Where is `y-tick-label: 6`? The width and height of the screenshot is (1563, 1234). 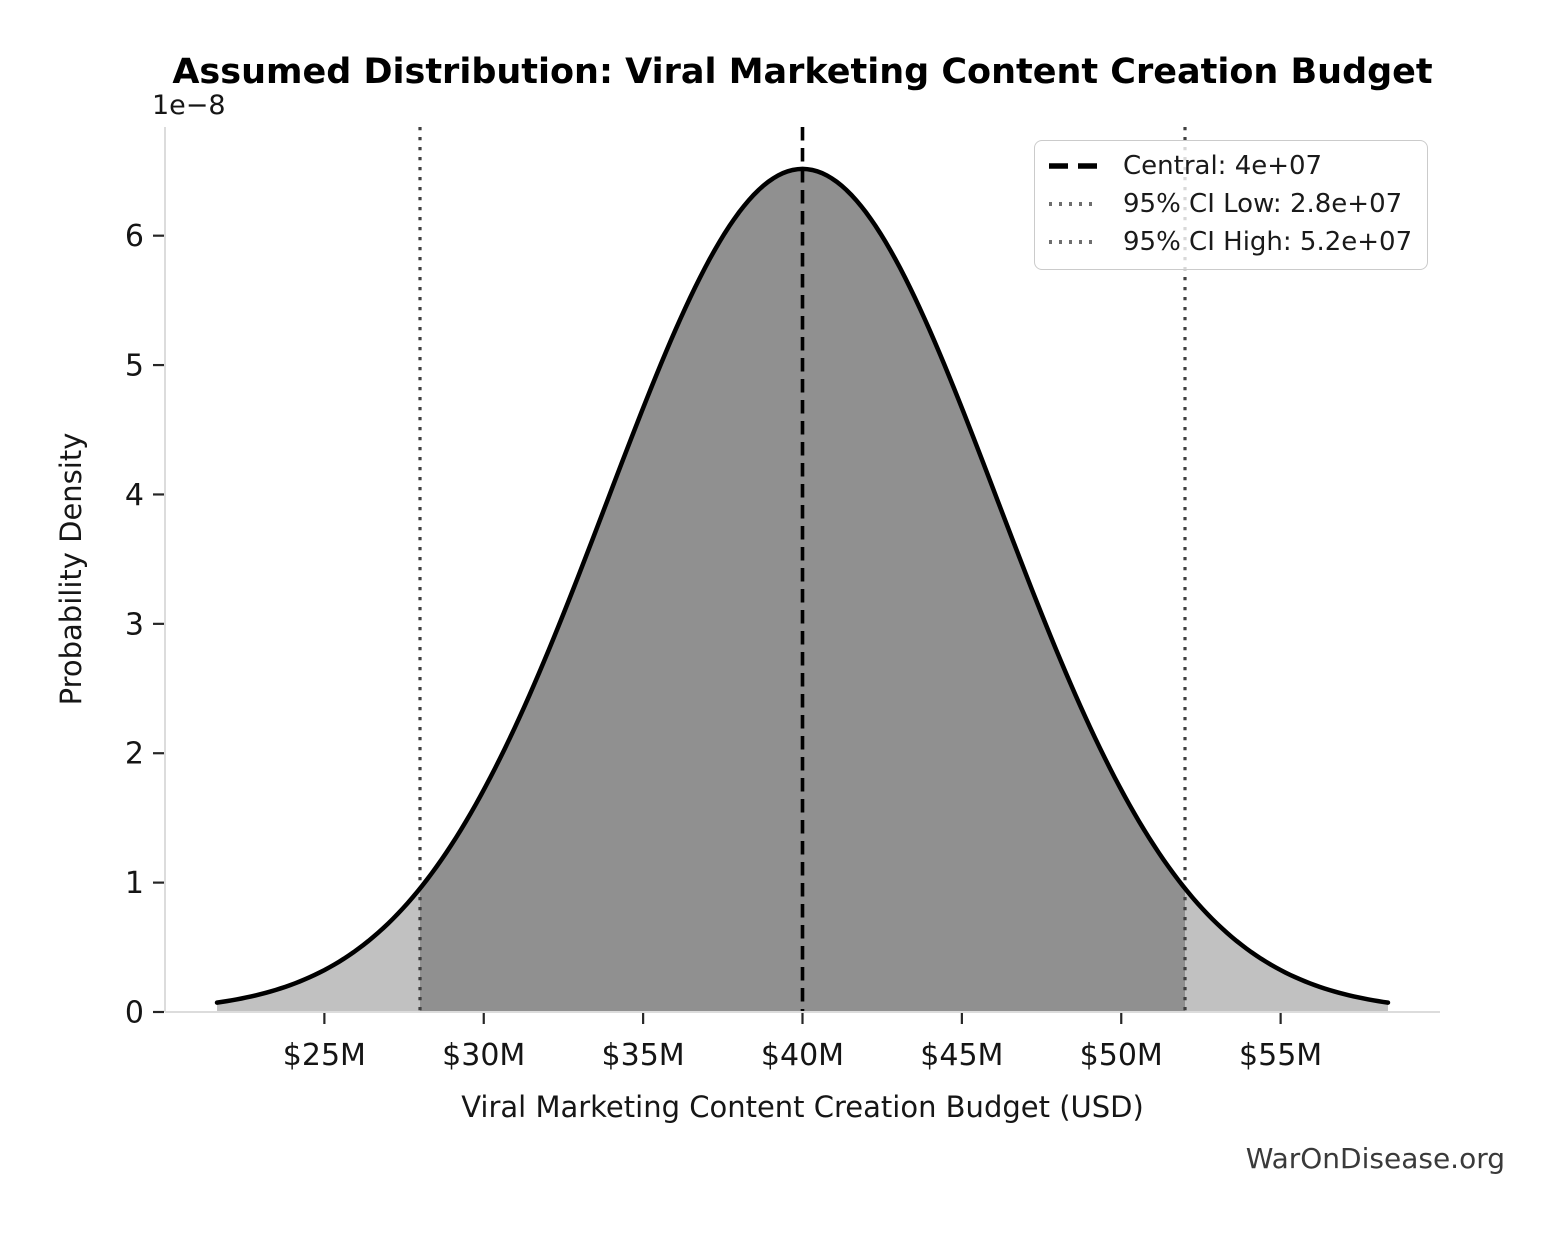
y-tick-label: 6 is located at coordinates (134, 236).